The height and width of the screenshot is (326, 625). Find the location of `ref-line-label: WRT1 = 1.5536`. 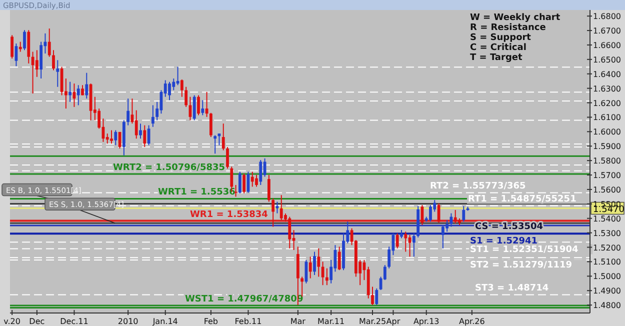

ref-line-label: WRT1 = 1.5536 is located at coordinates (197, 193).